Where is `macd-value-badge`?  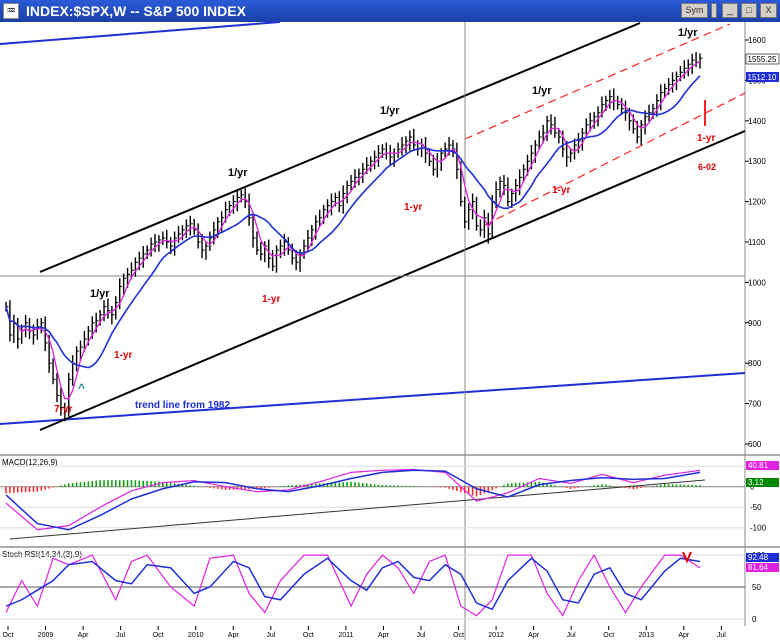 macd-value-badge is located at coordinates (762, 465).